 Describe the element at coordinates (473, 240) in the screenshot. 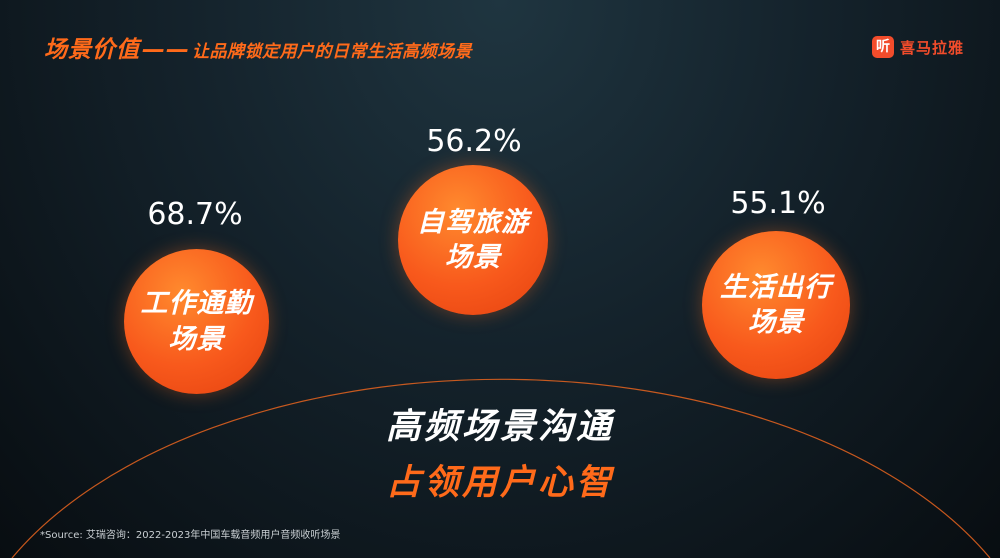

I see `scene-circle-roadtrip: 自驾旅游 场景` at that location.